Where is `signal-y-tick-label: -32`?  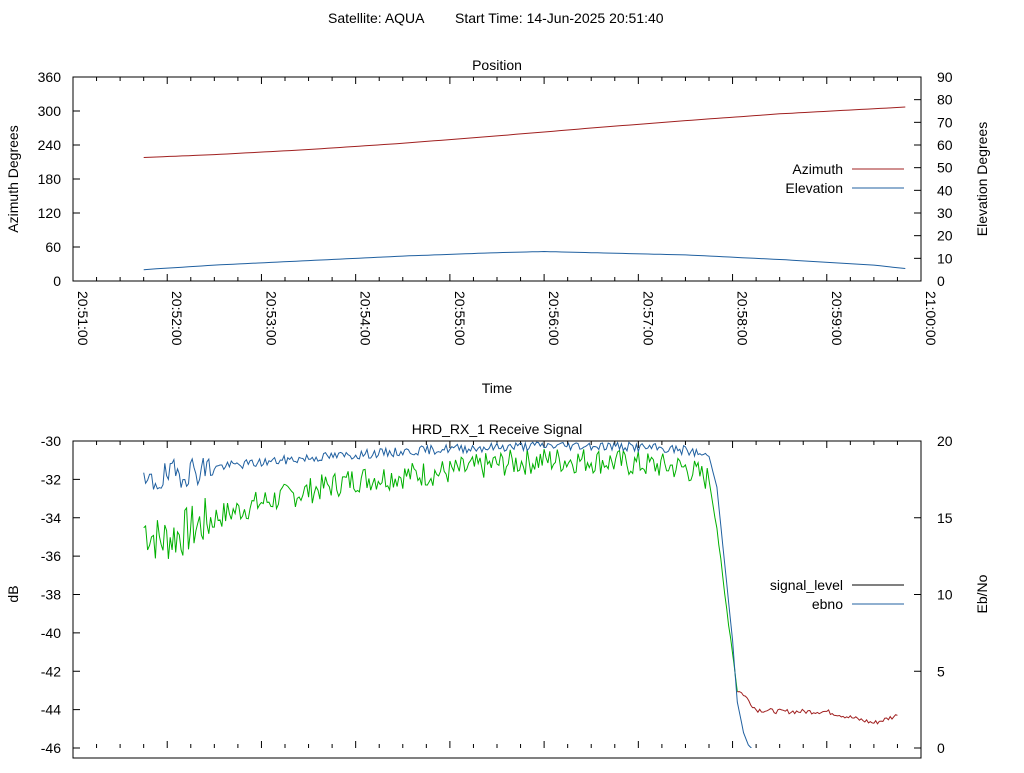 signal-y-tick-label: -32 is located at coordinates (51, 479).